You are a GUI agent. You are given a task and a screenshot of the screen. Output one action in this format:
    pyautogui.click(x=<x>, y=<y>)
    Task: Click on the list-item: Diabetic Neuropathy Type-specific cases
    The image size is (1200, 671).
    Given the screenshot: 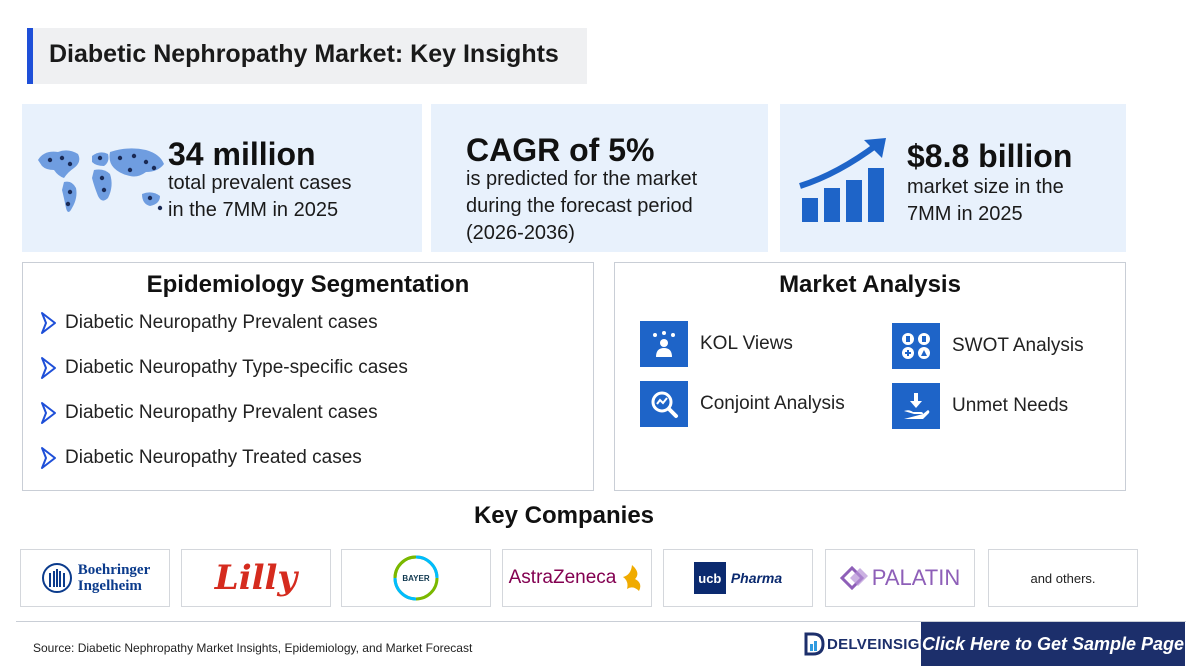 What is the action you would take?
    pyautogui.click(x=223, y=368)
    